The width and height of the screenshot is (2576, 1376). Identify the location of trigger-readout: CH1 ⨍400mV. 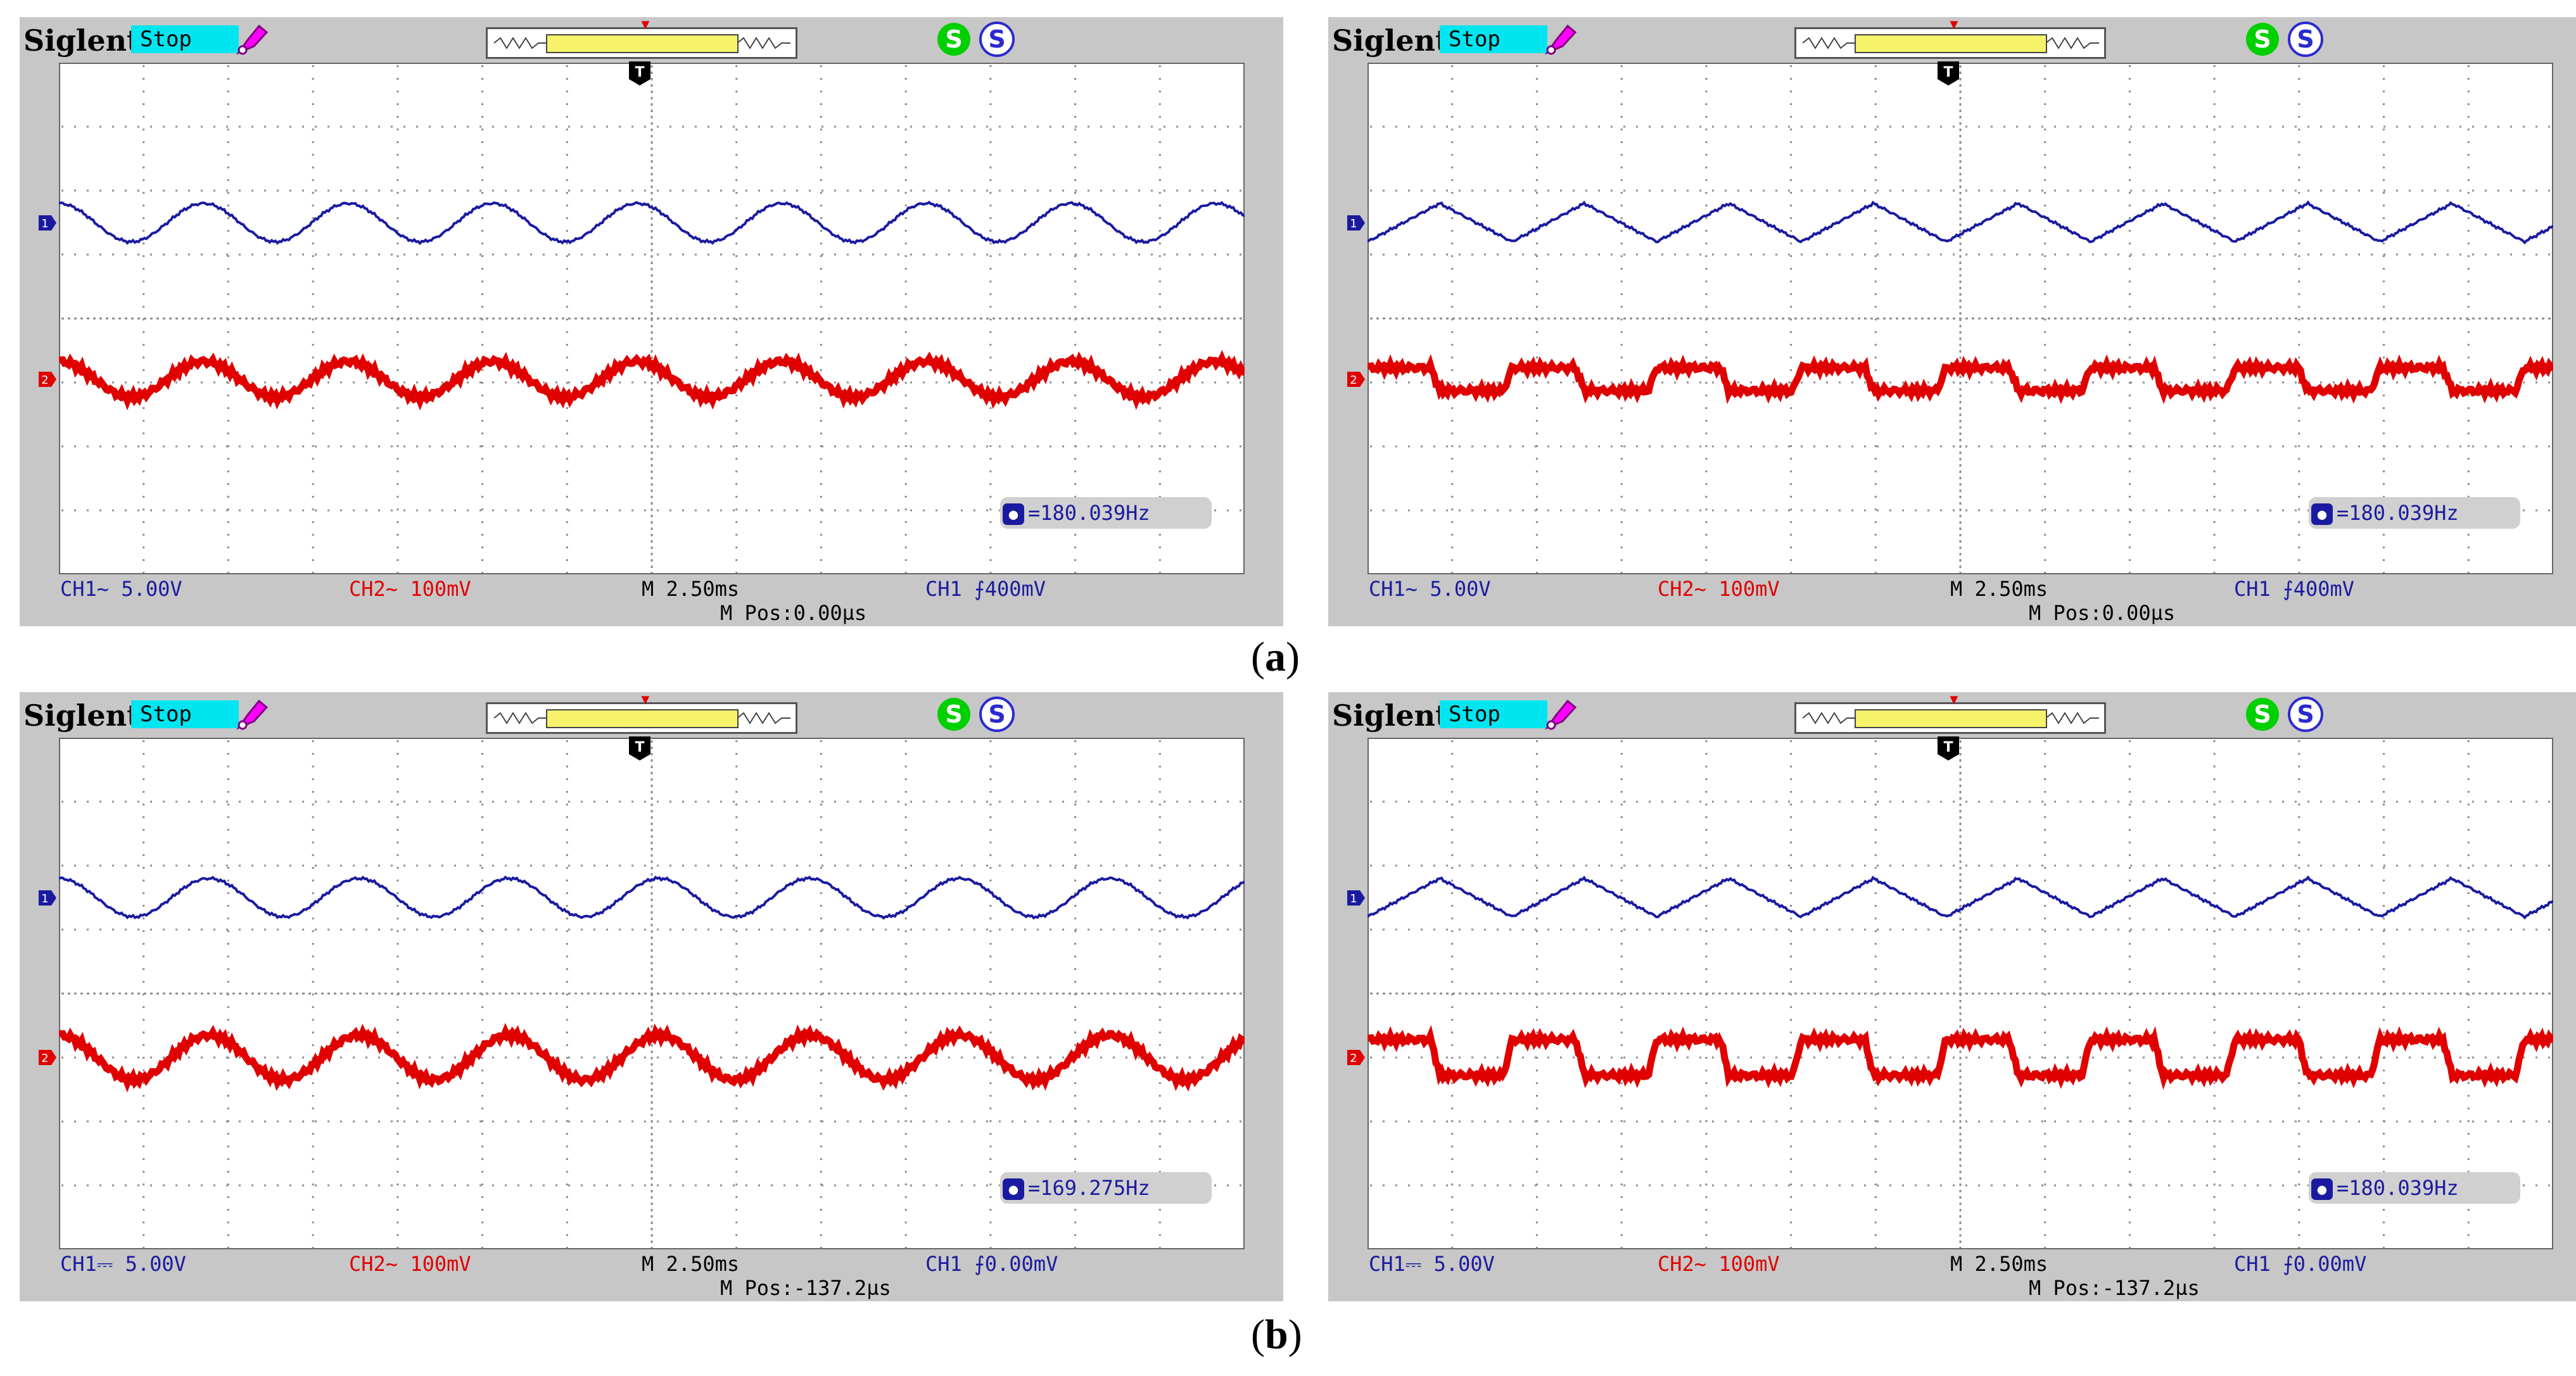
(2294, 589).